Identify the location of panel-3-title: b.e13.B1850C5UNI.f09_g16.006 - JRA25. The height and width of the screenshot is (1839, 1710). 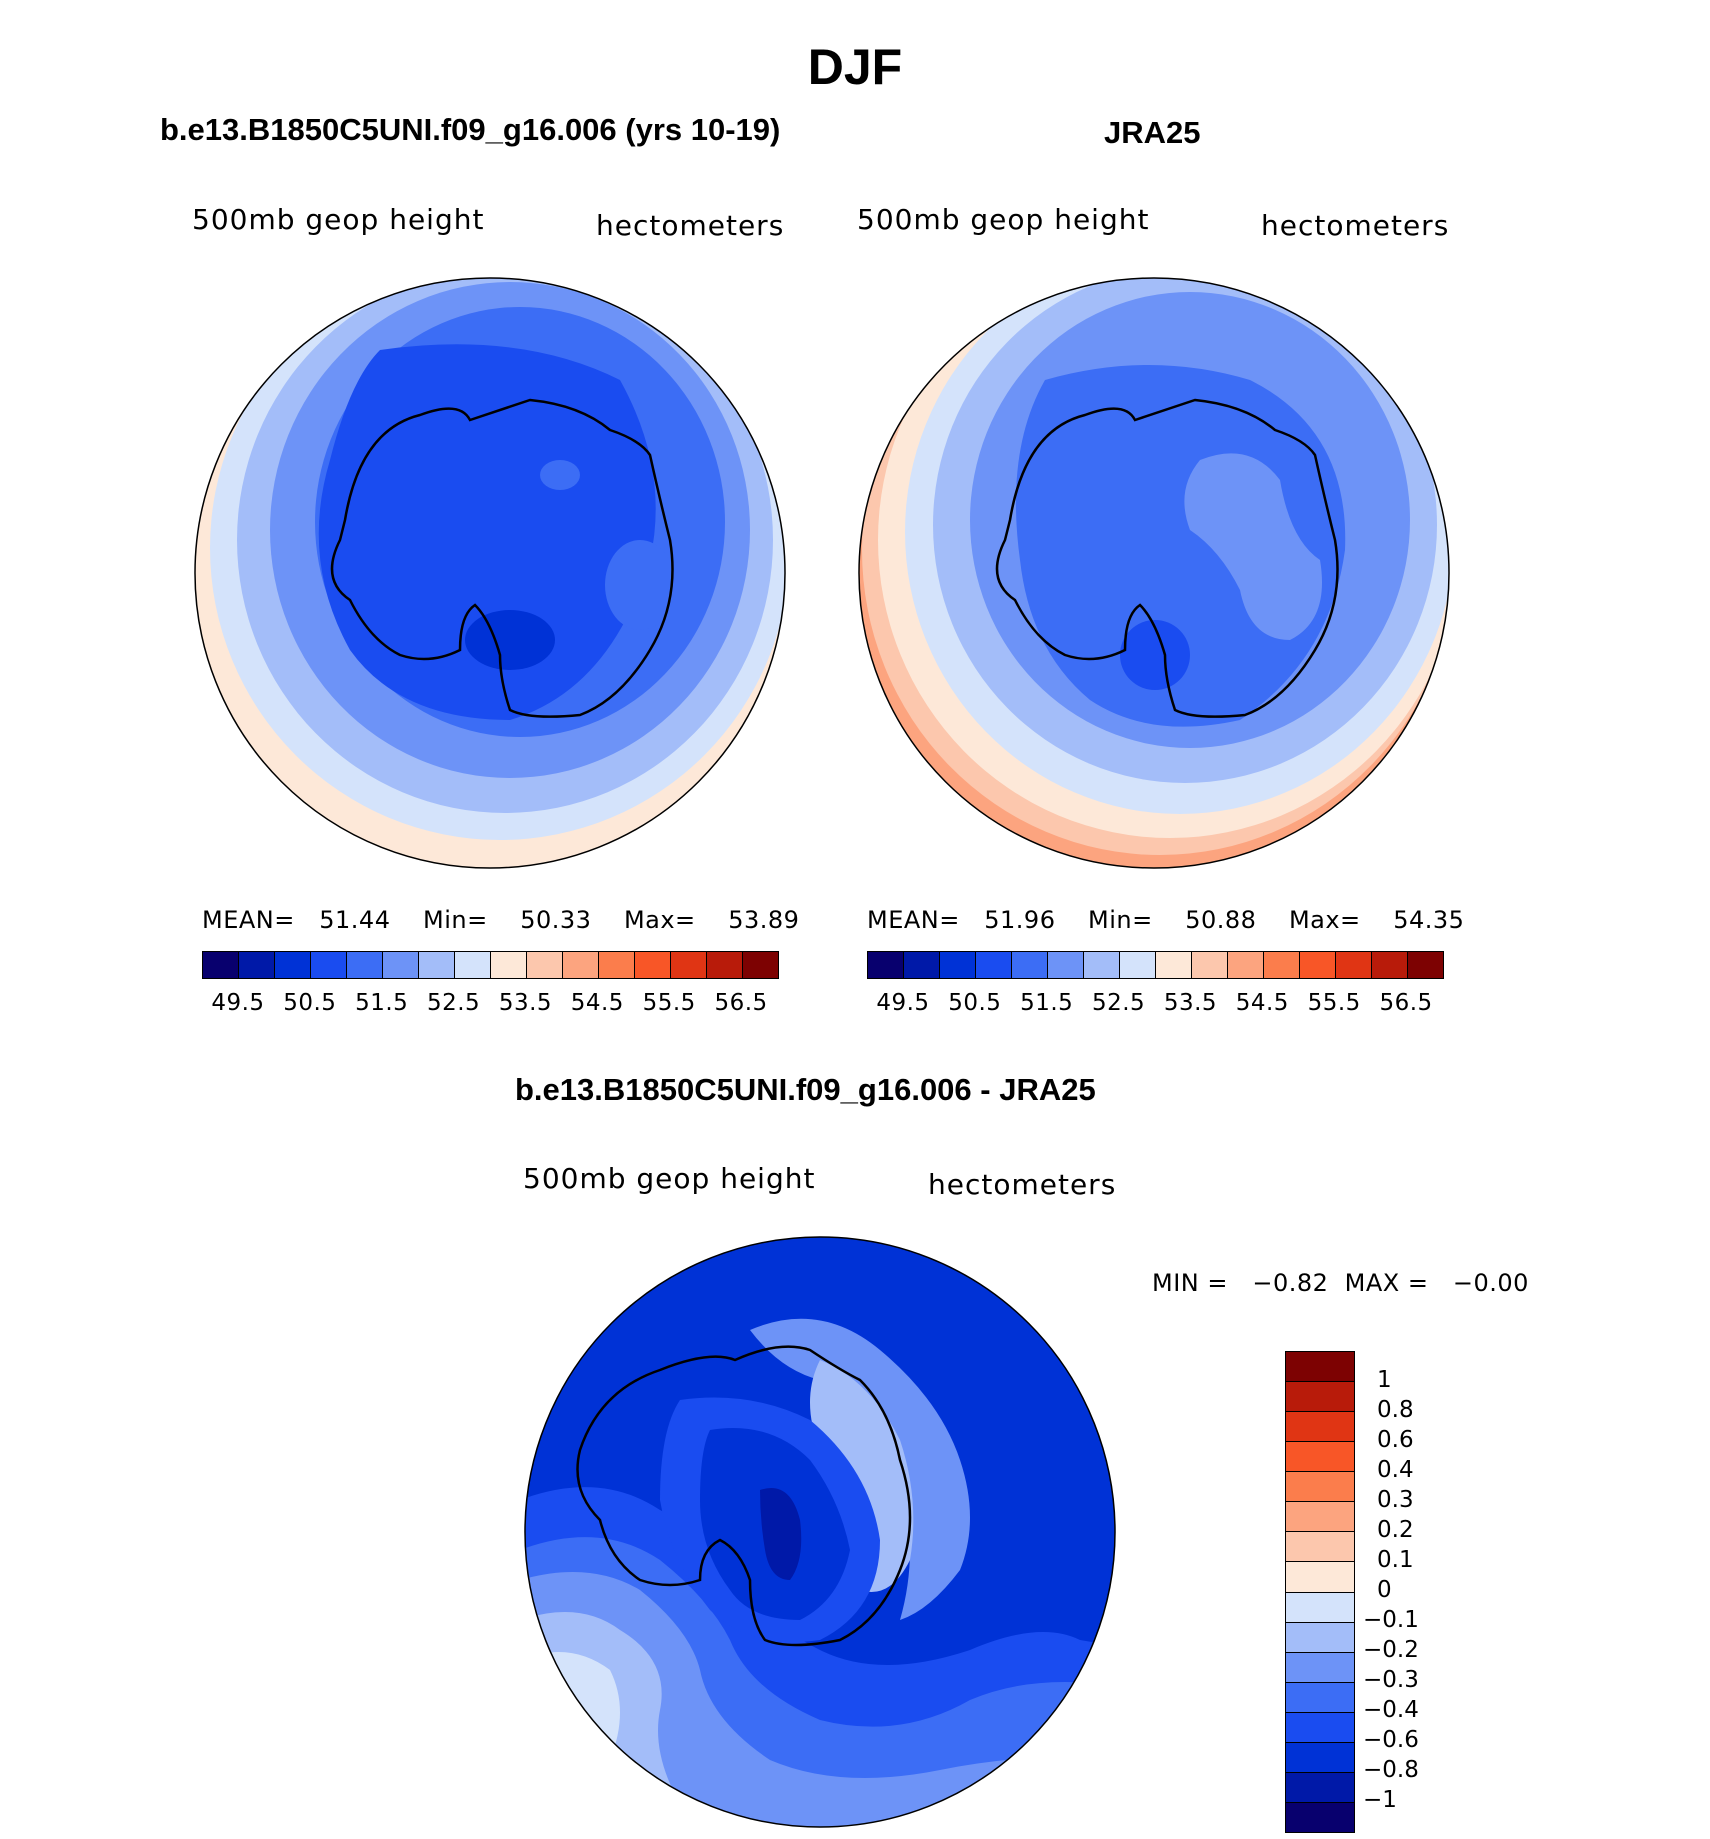
(805, 1089).